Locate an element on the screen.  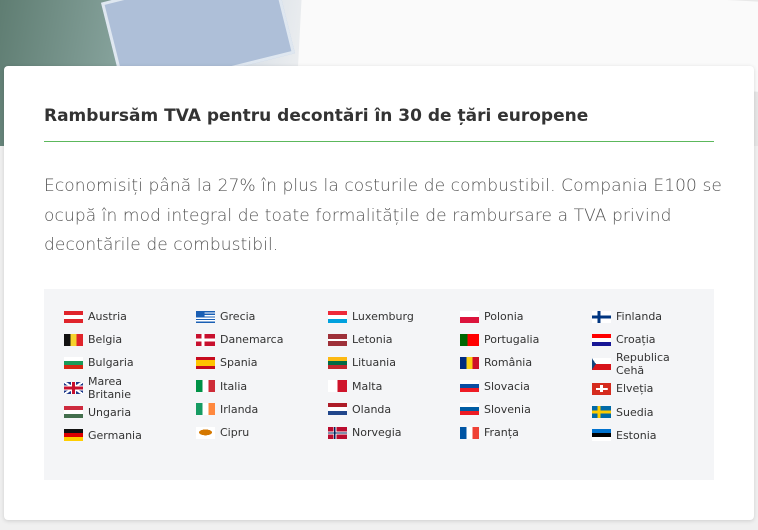
country-item: Suedia is located at coordinates (656, 412).